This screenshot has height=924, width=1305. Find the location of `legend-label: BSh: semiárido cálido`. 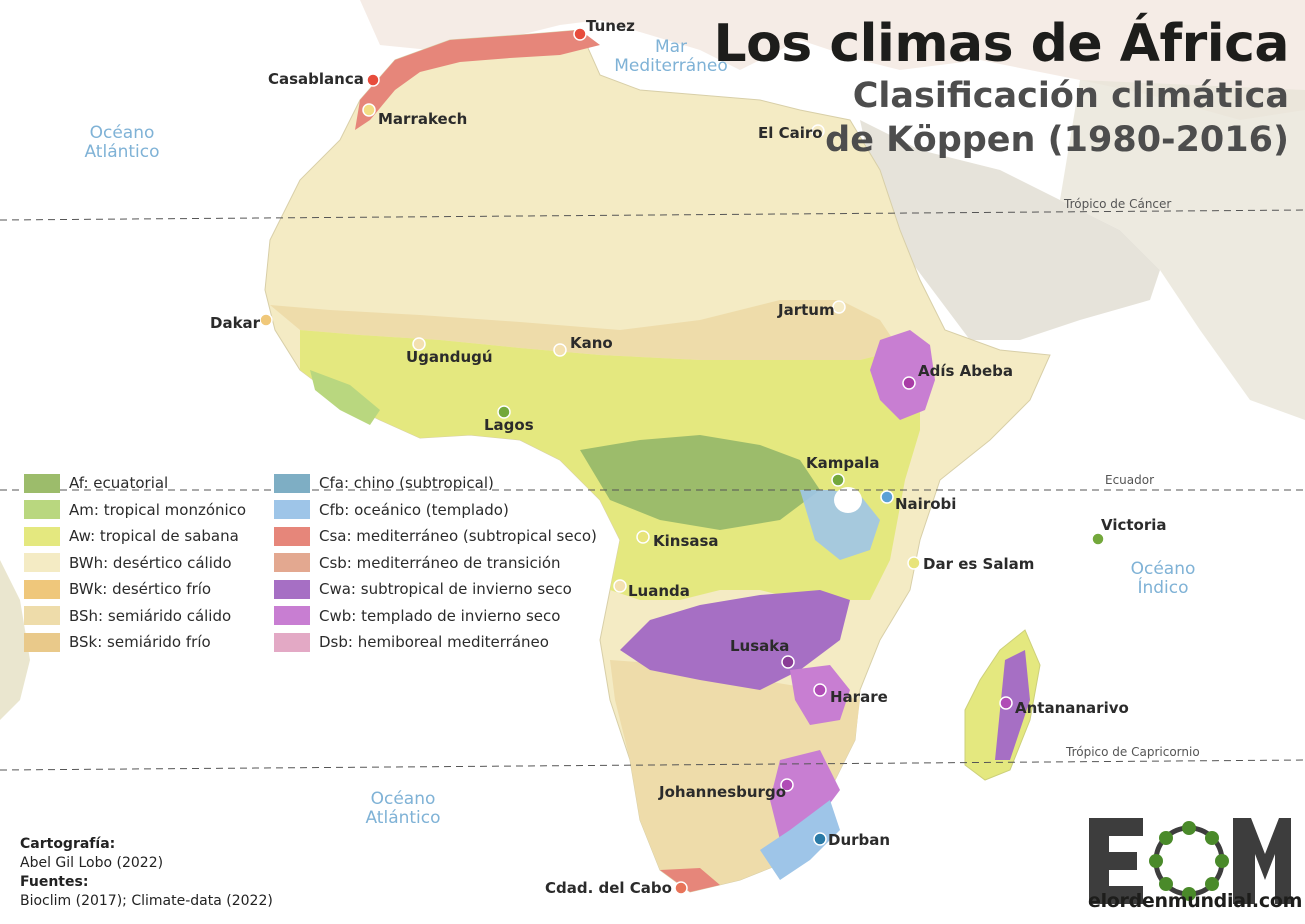

legend-label: BSh: semiárido cálido is located at coordinates (150, 615).